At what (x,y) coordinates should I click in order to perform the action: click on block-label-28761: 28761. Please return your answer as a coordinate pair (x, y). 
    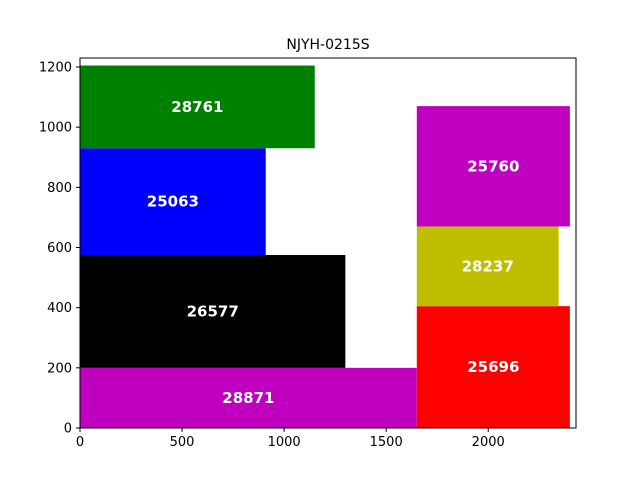
    Looking at the image, I should click on (197, 107).